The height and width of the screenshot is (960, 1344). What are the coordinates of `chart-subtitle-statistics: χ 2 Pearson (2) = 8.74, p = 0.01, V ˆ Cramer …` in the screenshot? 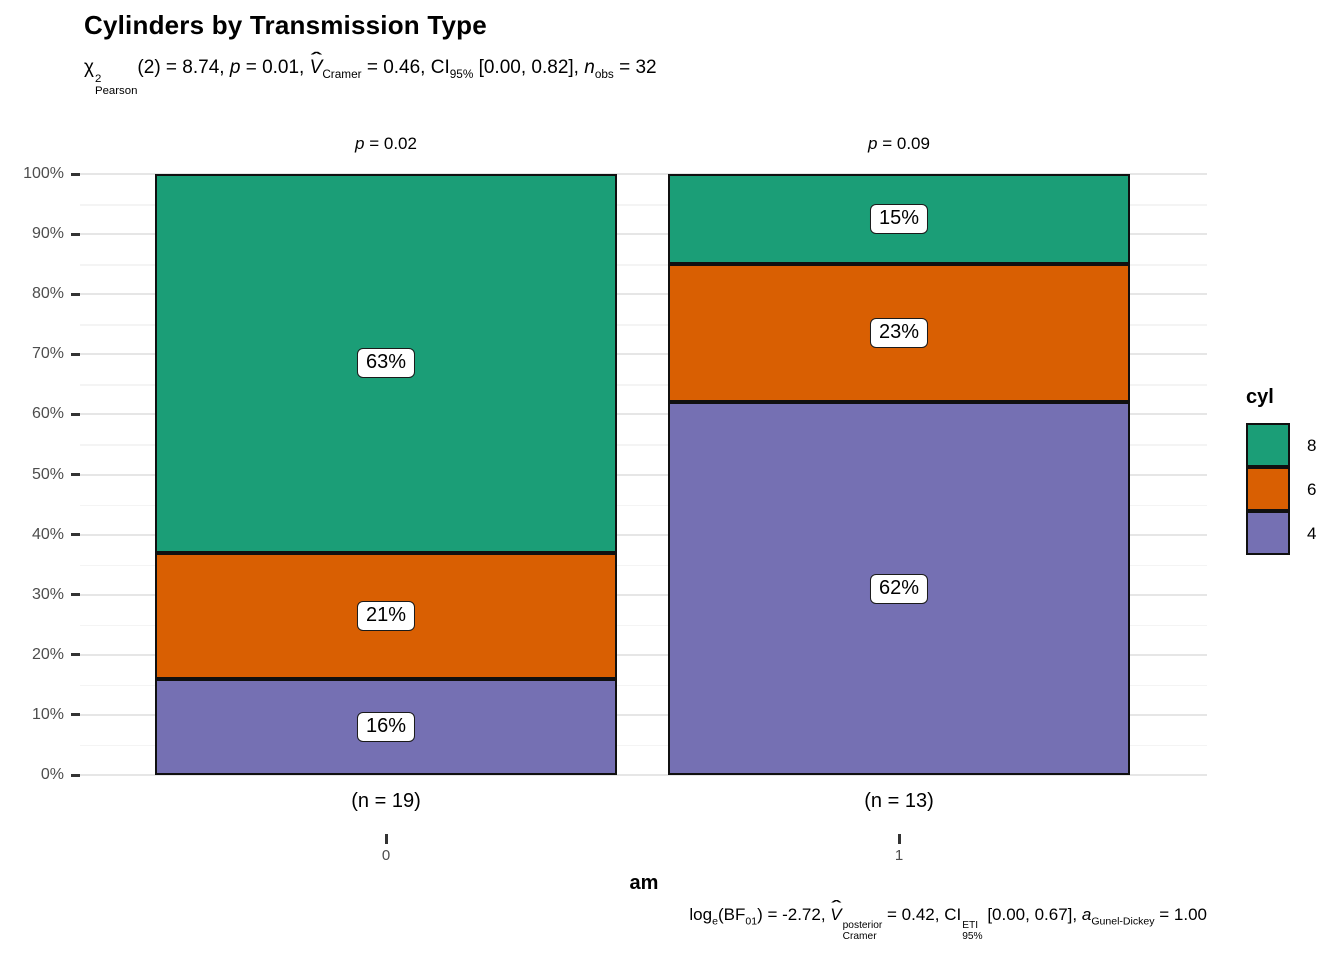 It's located at (370, 74).